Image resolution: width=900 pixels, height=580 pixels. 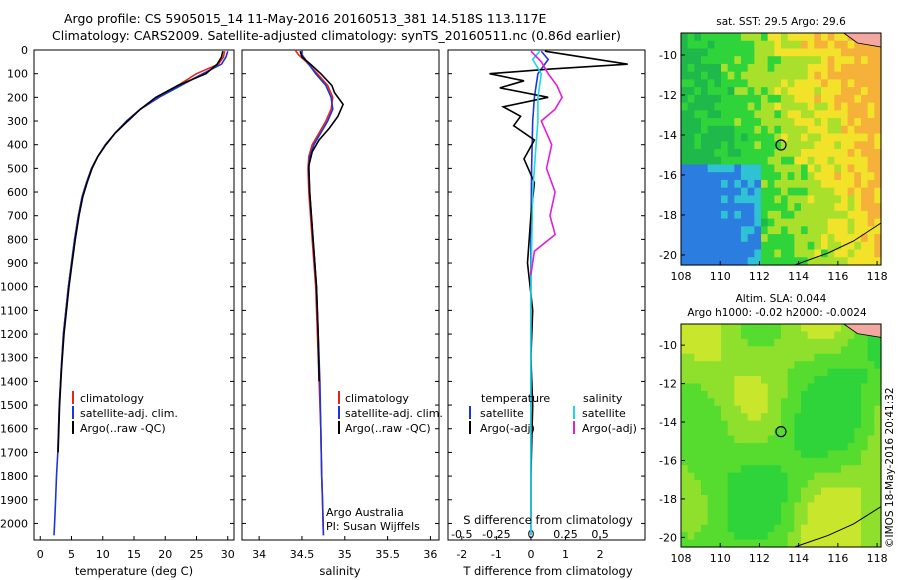 What do you see at coordinates (339, 571) in the screenshot?
I see `salinity-xlabel: salinity` at bounding box center [339, 571].